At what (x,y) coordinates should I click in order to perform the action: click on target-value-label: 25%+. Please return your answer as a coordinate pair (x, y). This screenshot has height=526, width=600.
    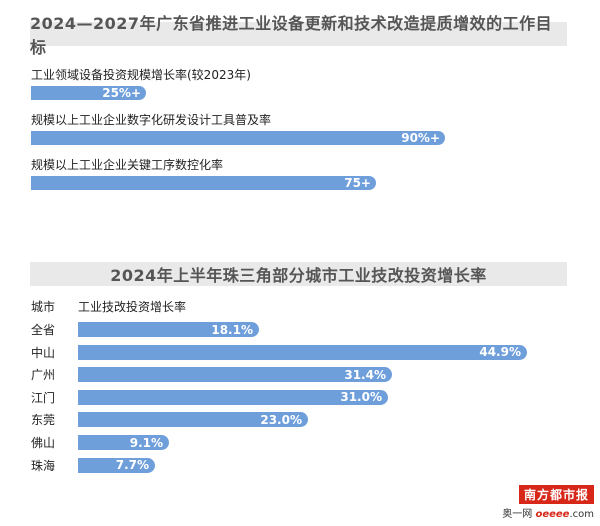
    Looking at the image, I should click on (121, 93).